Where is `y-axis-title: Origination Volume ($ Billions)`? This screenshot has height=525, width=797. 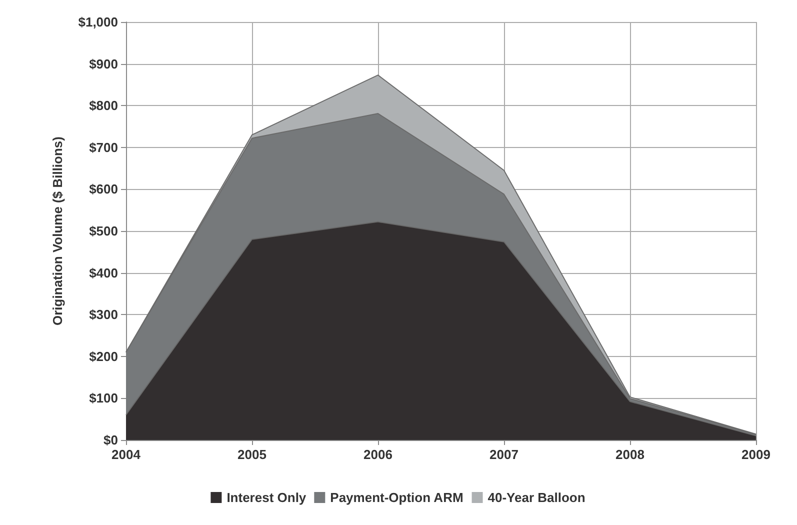 y-axis-title: Origination Volume ($ Billions) is located at coordinates (57, 231).